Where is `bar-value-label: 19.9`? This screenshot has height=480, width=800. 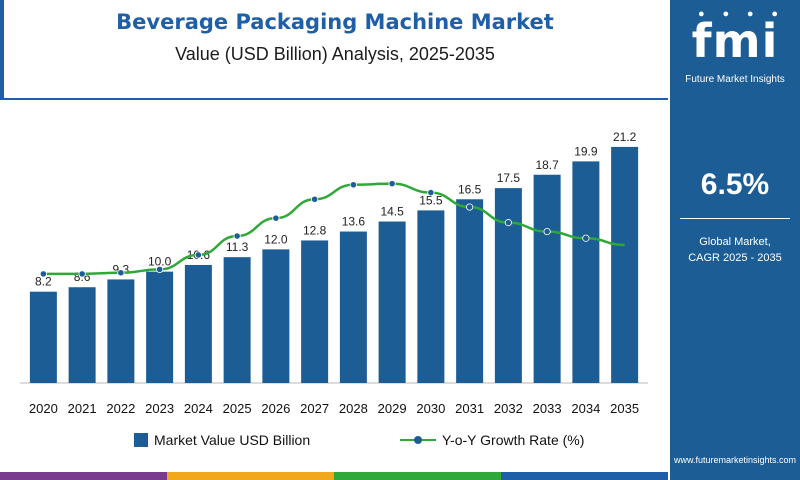
bar-value-label: 19.9 is located at coordinates (586, 151).